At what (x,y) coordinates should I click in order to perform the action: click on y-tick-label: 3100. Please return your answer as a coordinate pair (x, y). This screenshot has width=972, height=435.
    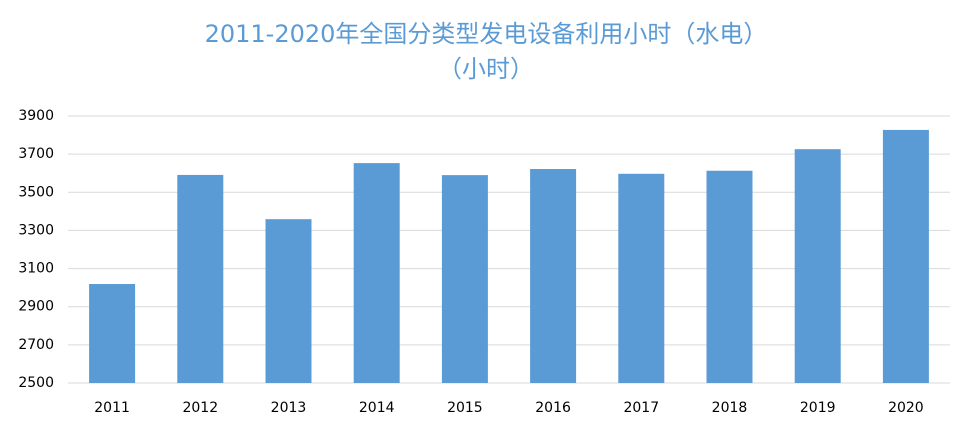
    Looking at the image, I should click on (36, 269).